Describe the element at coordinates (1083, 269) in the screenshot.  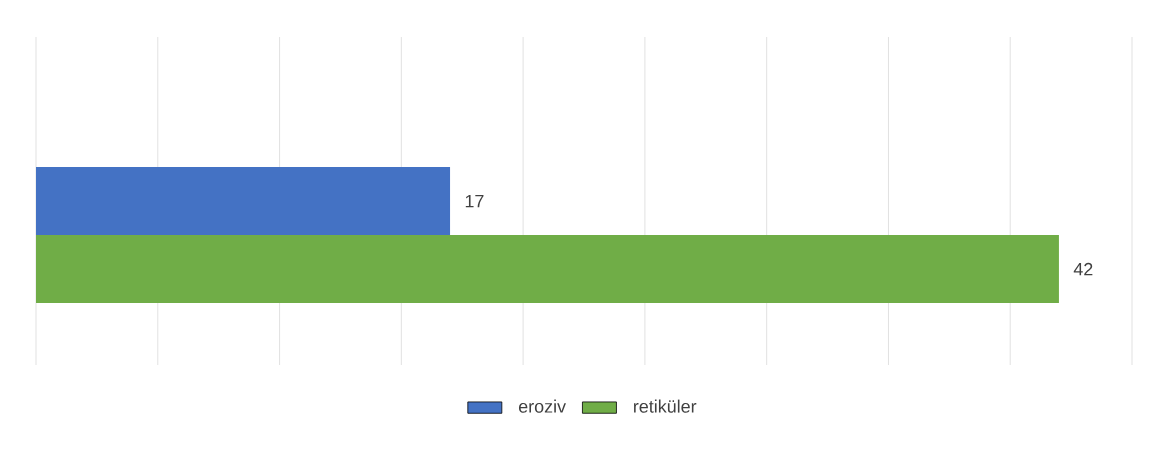
I see `data-label: 42` at that location.